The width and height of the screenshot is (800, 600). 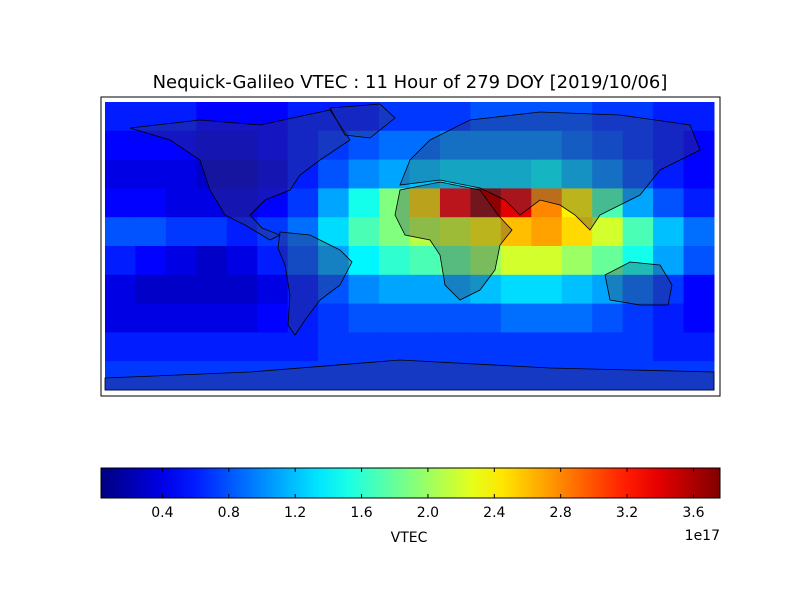 What do you see at coordinates (627, 513) in the screenshot?
I see `colorbar-tick-label: 3.2` at bounding box center [627, 513].